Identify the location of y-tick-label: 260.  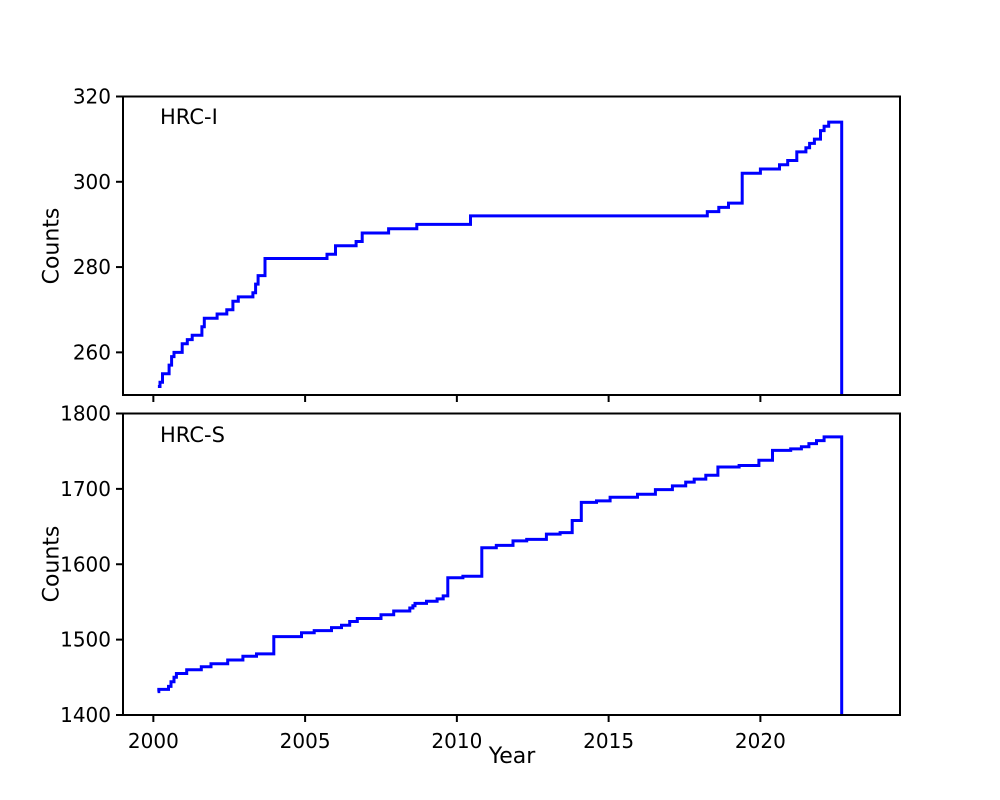
(92, 352).